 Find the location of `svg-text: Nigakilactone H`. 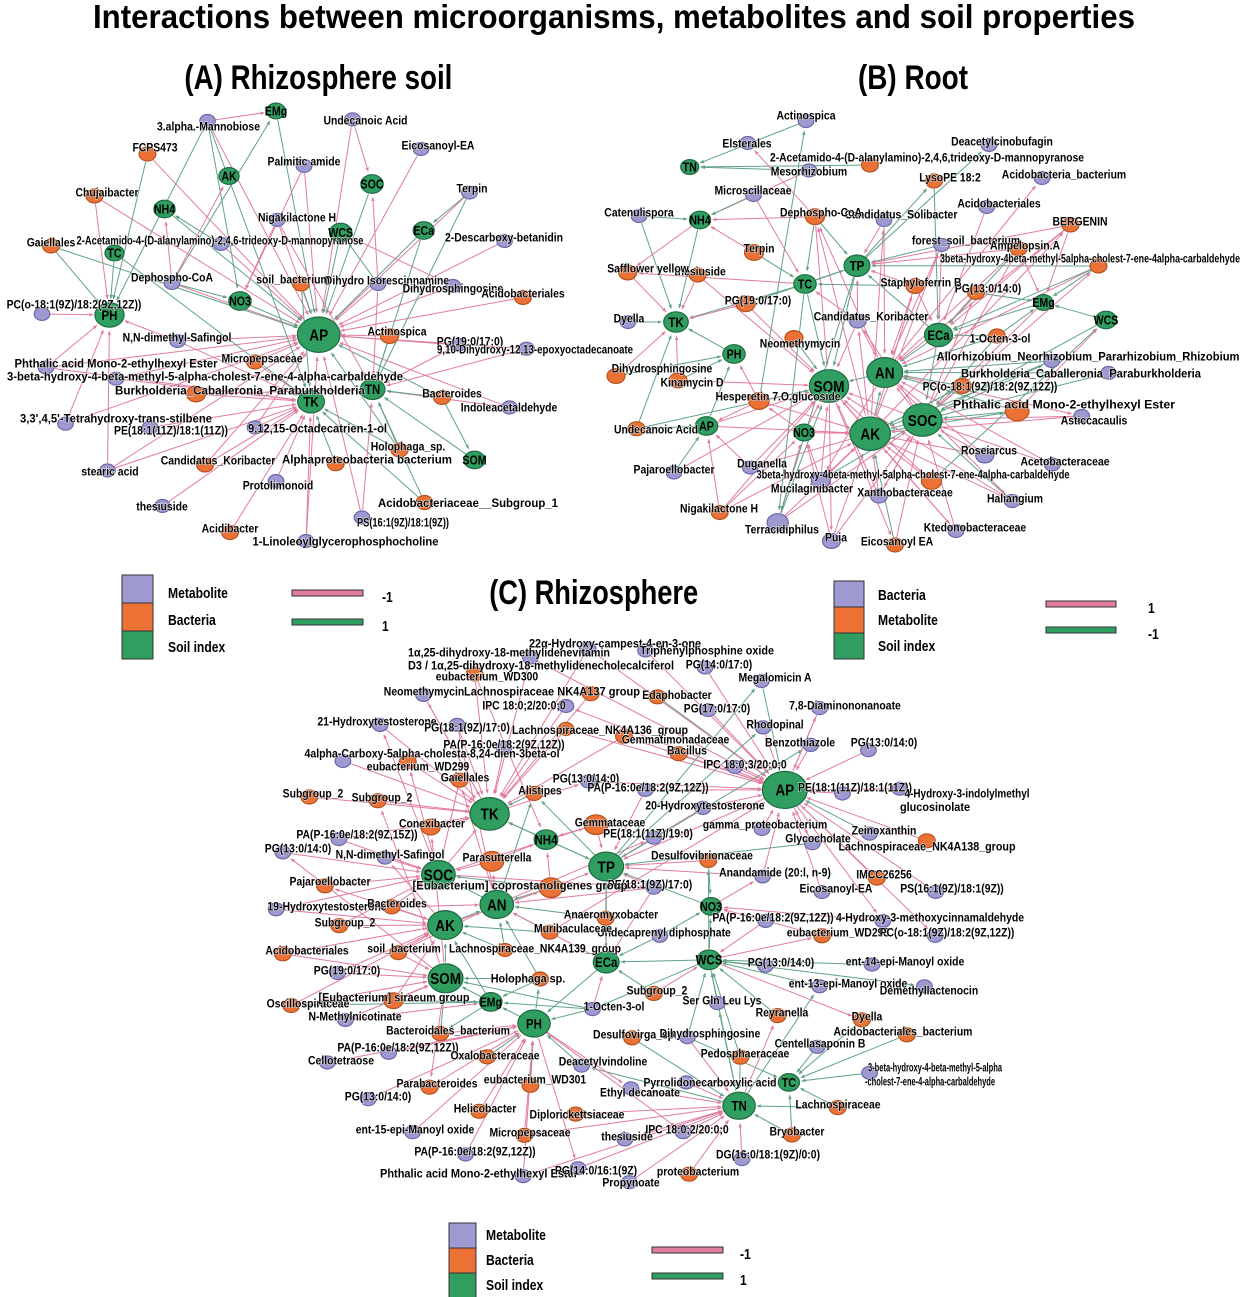

svg-text: Nigakilactone H is located at coordinates (297, 217).